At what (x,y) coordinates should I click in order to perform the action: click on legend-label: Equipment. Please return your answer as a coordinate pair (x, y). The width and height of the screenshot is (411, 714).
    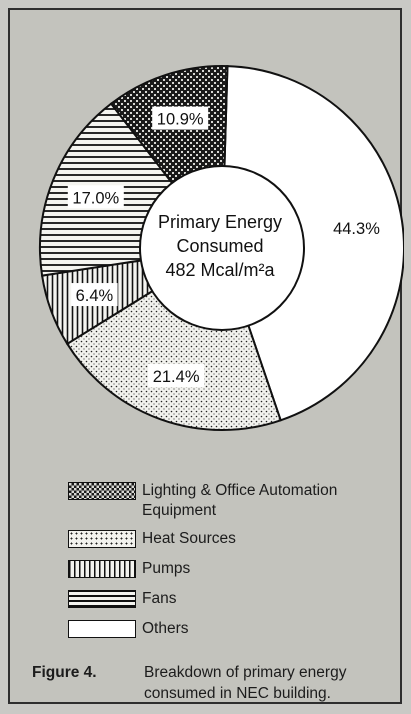
    Looking at the image, I should click on (179, 510).